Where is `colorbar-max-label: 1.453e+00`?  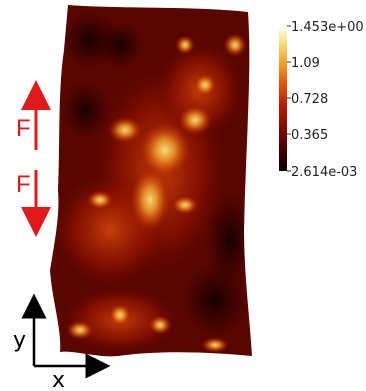
colorbar-max-label: 1.453e+00 is located at coordinates (327, 27).